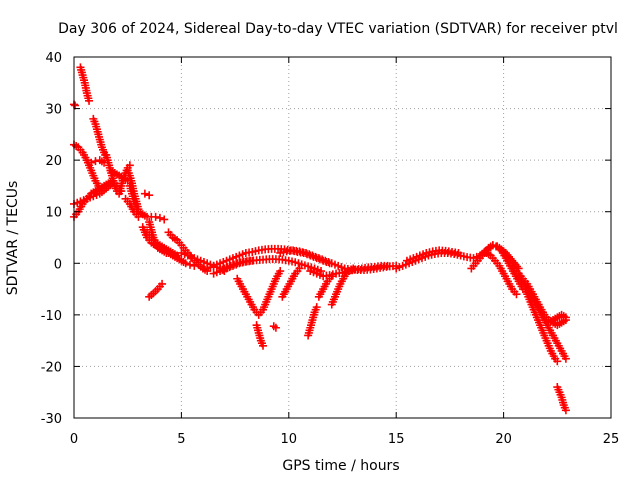 This screenshot has width=640, height=480. I want to click on x-tick-label: 5, so click(181, 439).